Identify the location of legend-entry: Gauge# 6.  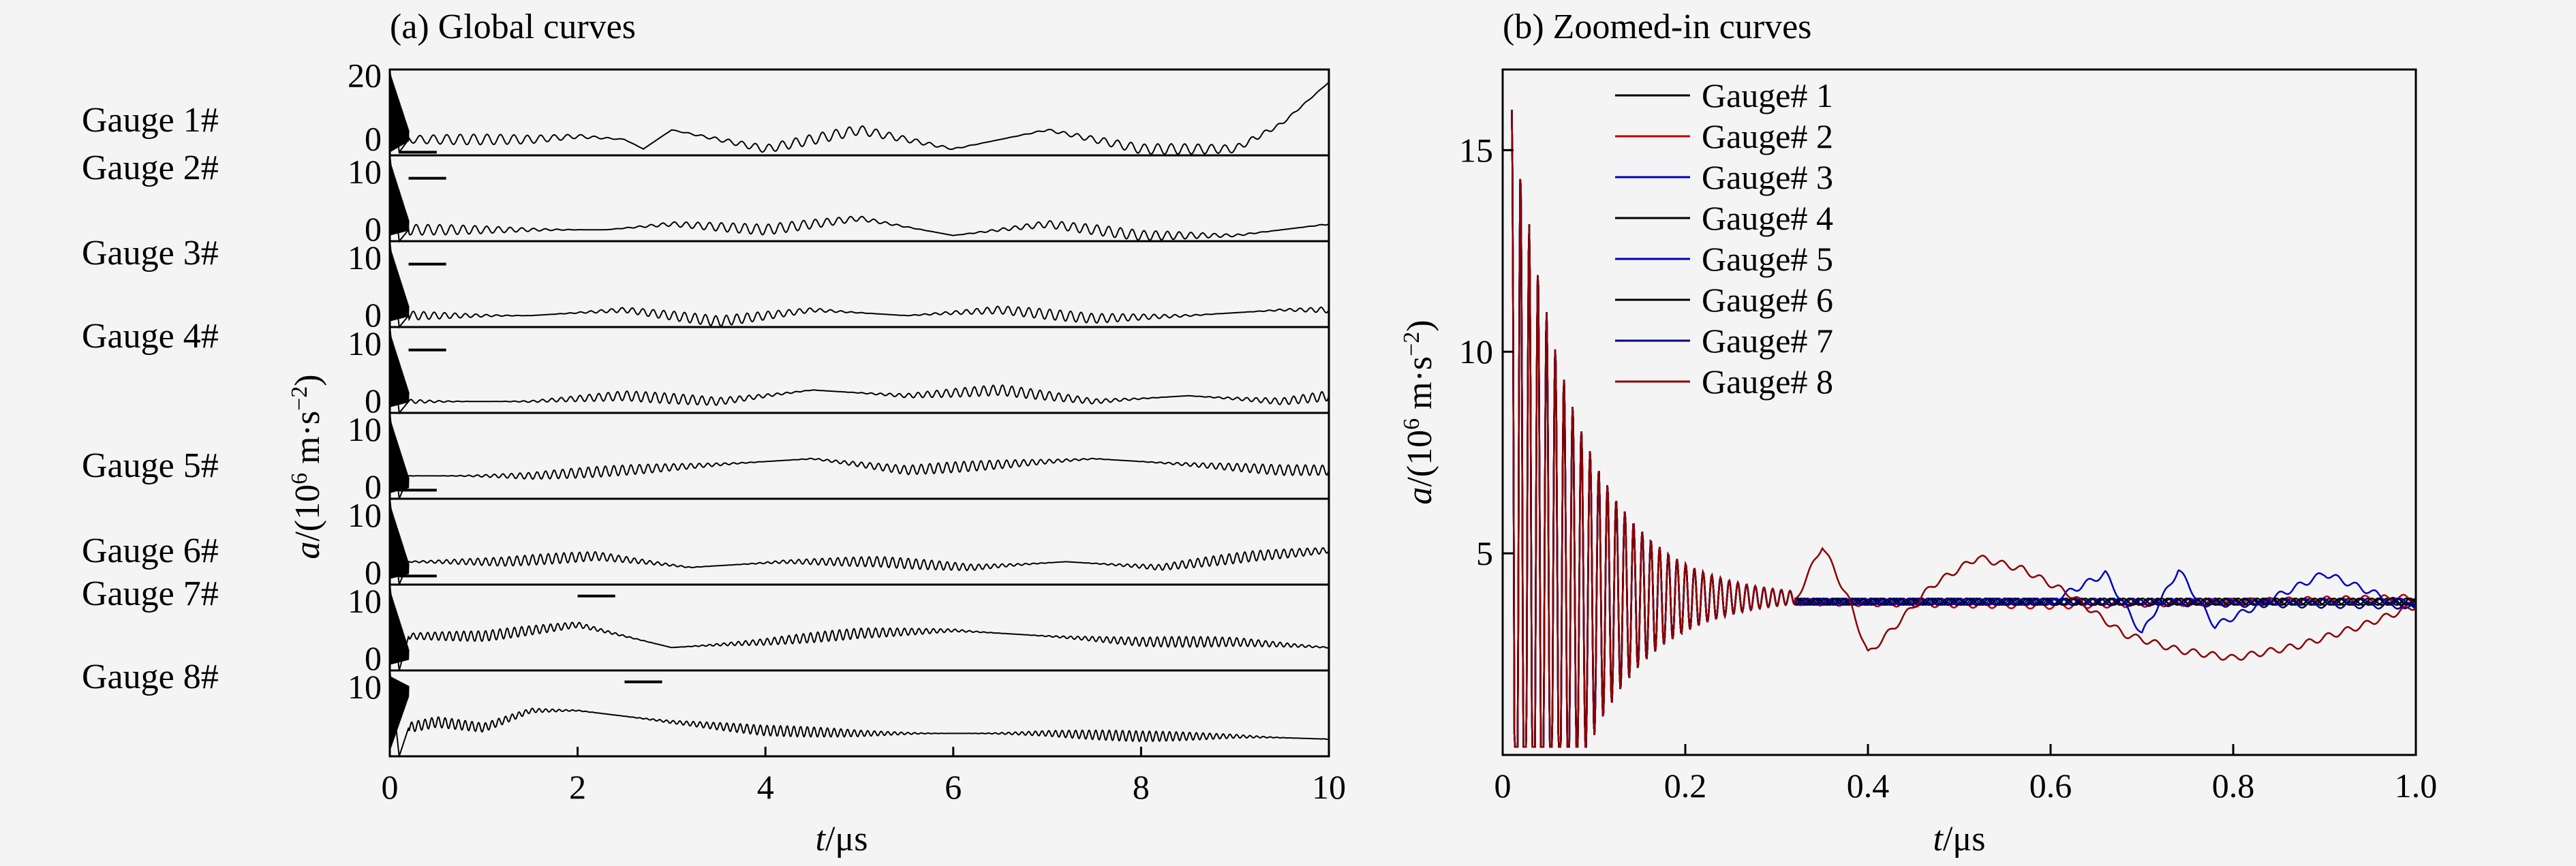
(1768, 300).